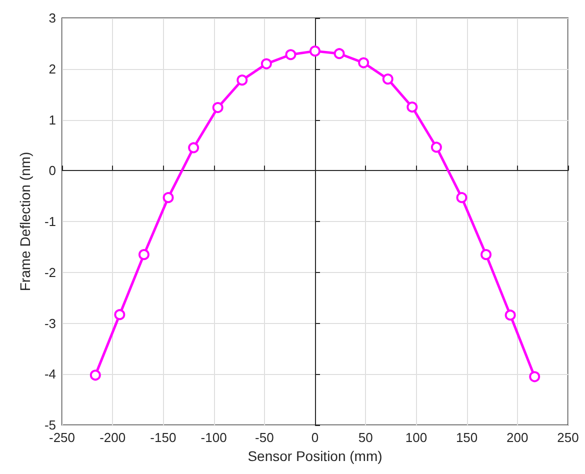  Describe the element at coordinates (50, 323) in the screenshot. I see `y-tick-label: -3` at that location.